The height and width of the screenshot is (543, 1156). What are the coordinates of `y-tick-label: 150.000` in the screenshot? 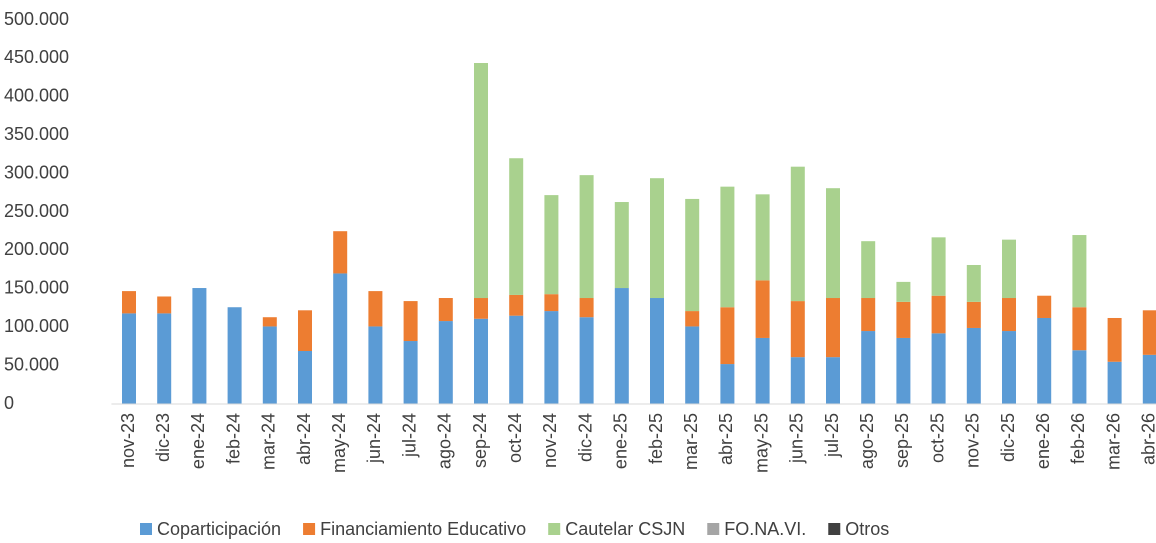 It's located at (36, 288).